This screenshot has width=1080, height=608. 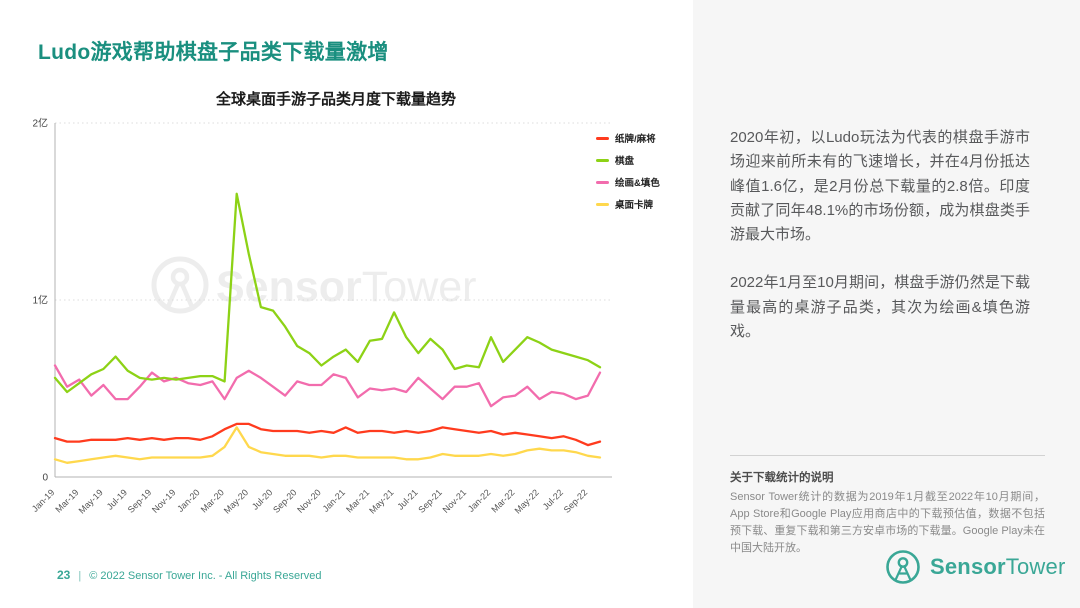 What do you see at coordinates (188, 500) in the screenshot?
I see `x-axis-tick-label: Jan-20` at bounding box center [188, 500].